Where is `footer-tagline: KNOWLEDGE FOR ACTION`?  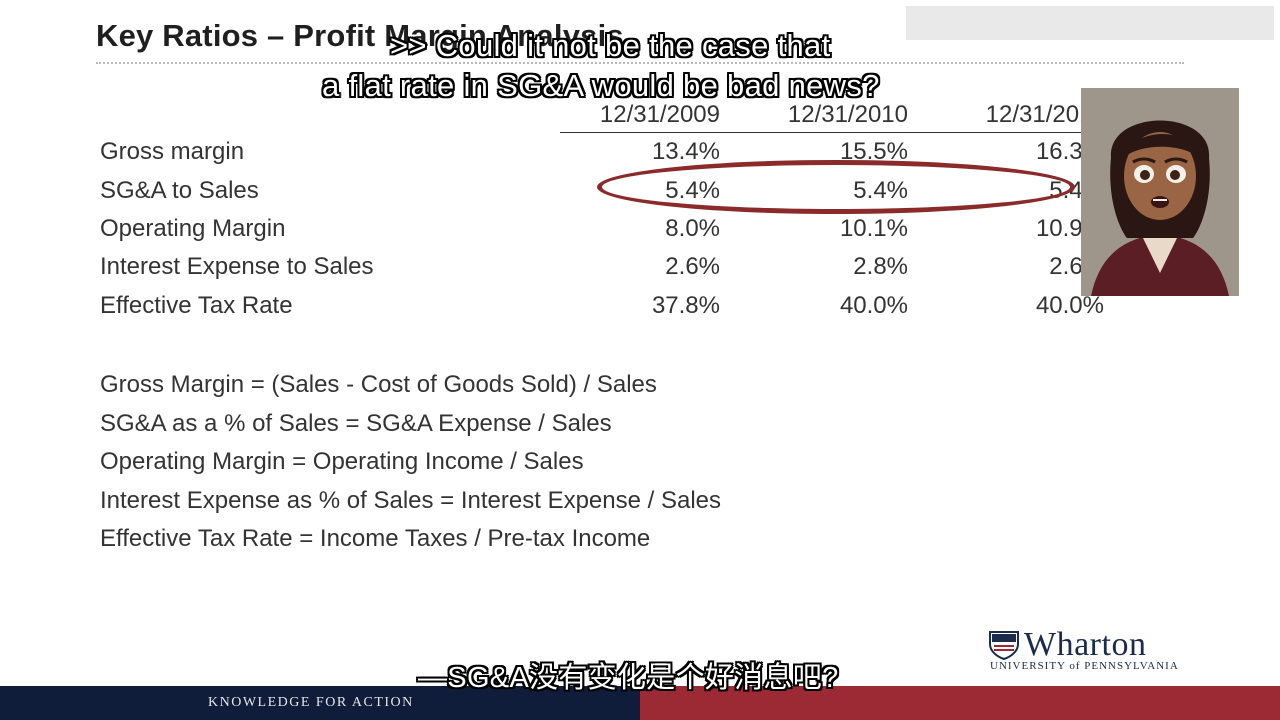 footer-tagline: KNOWLEDGE FOR ACTION is located at coordinates (311, 702).